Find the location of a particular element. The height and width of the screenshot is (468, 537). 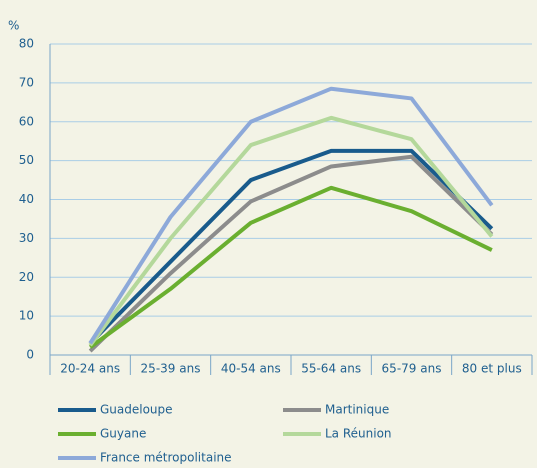

x-tick-label: 55-64 ans is located at coordinates (331, 369).